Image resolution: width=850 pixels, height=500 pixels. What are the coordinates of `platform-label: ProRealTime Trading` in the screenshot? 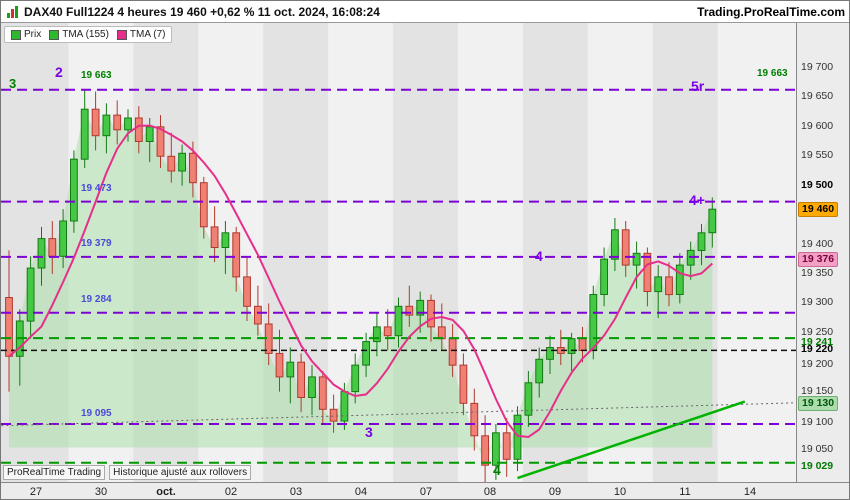 It's located at (54, 472).